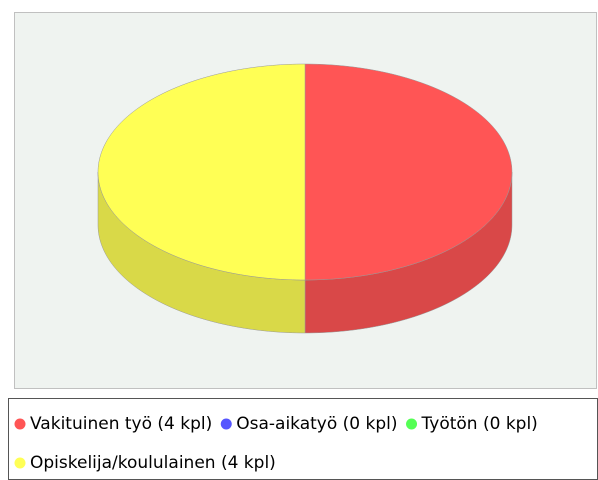 Image resolution: width=598 pixels, height=480 pixels. Describe the element at coordinates (153, 463) in the screenshot. I see `legend-label: Opiskelija/koululainen (4 kpl)` at that location.